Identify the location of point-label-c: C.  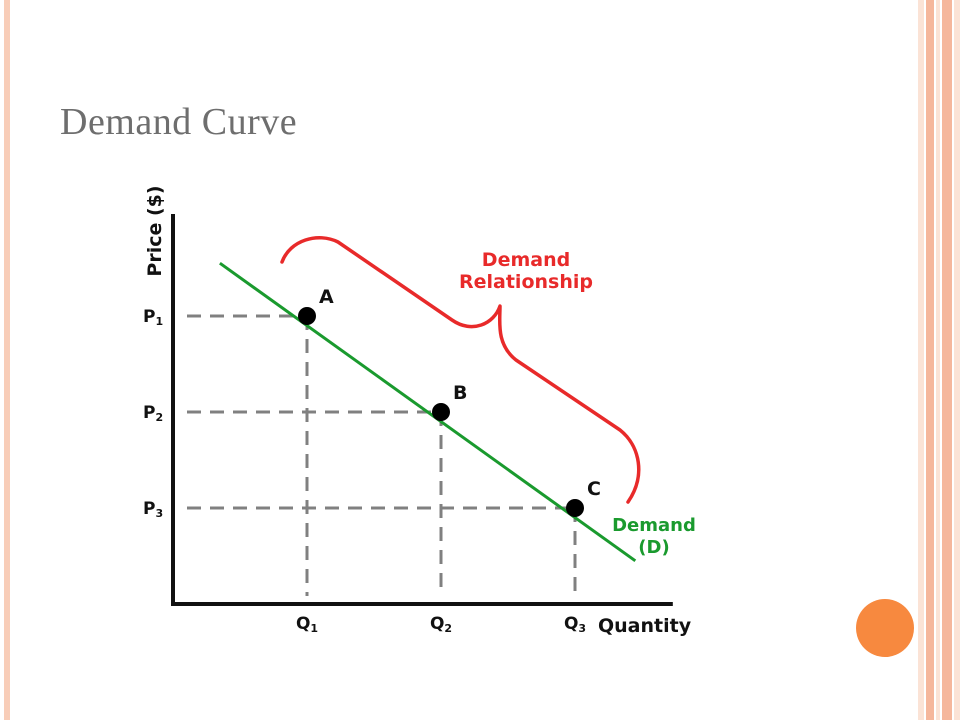
(594, 489).